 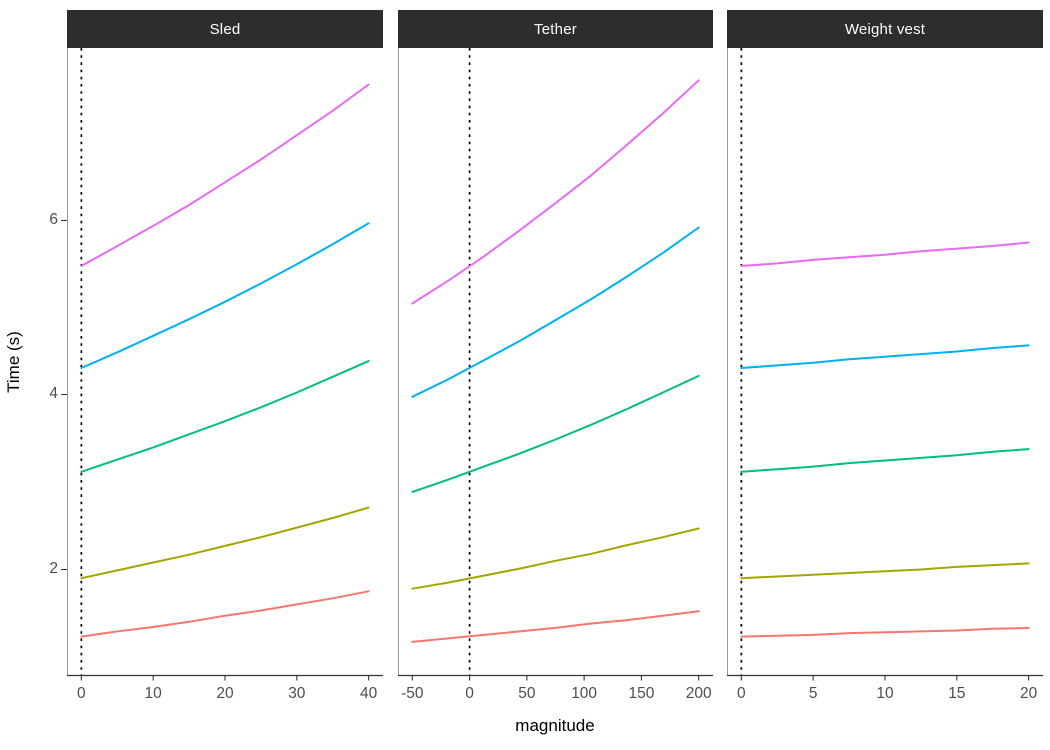 What do you see at coordinates (53, 568) in the screenshot?
I see `y-tick-label: 2` at bounding box center [53, 568].